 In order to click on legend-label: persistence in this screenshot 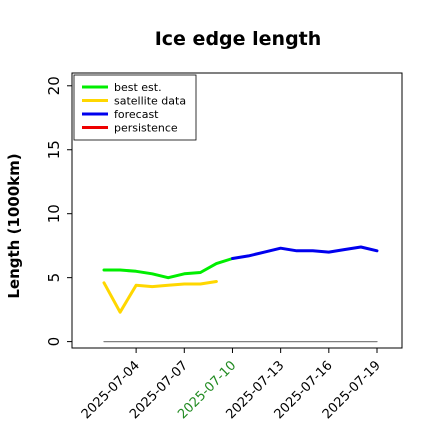, I will do `click(146, 128)`.